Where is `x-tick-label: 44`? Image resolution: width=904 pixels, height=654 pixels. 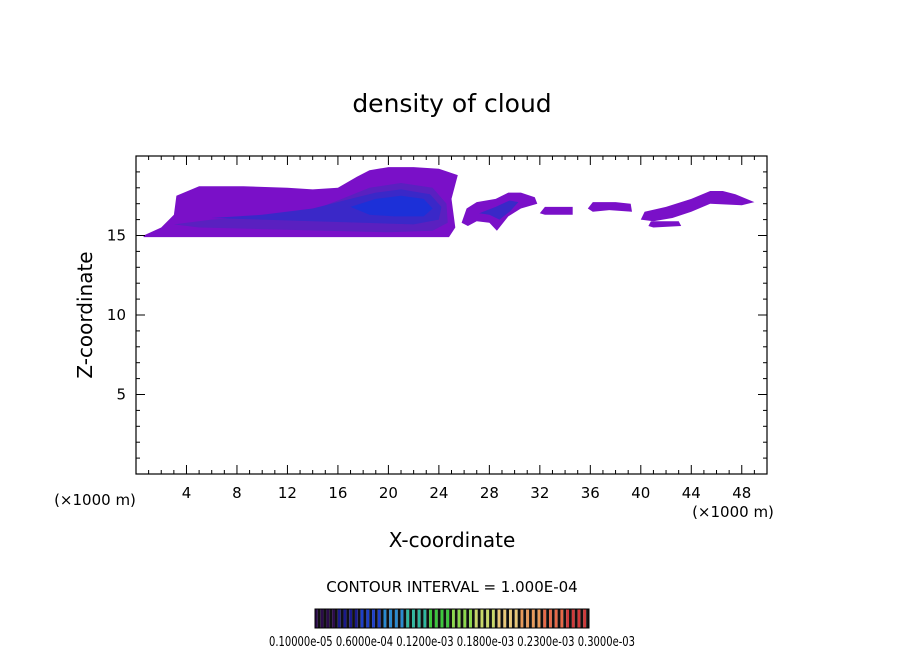 x-tick-label: 44 is located at coordinates (691, 493).